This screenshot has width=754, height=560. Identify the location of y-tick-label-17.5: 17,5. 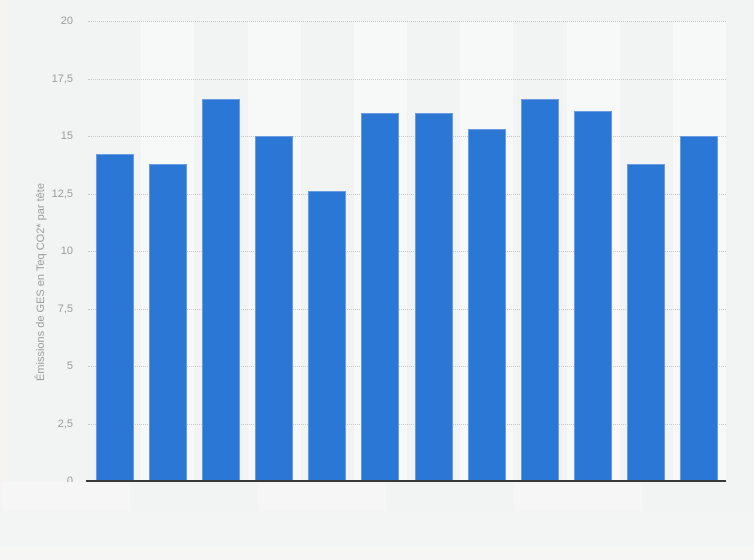
(62, 78).